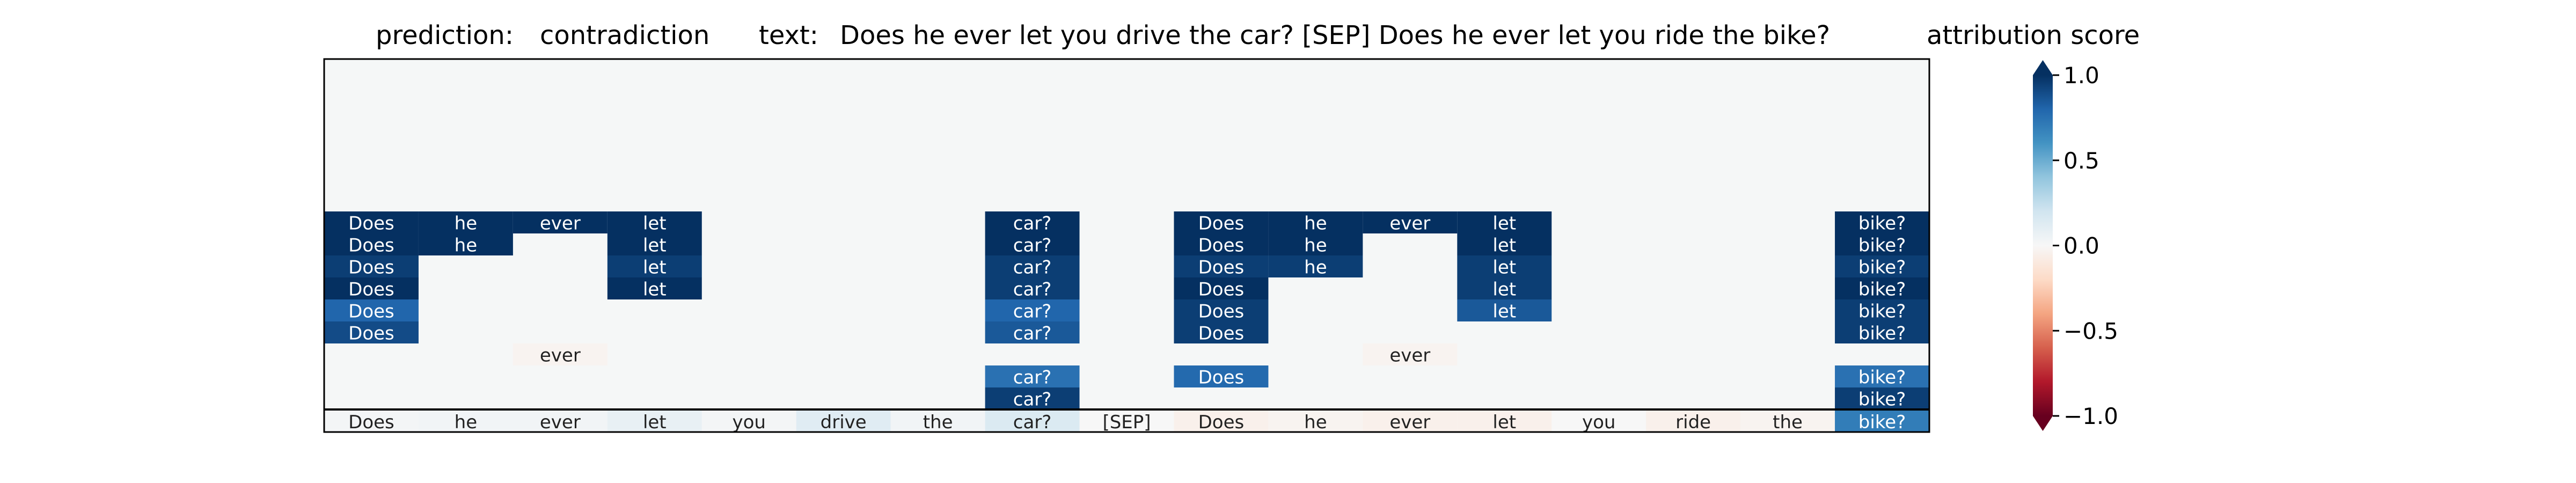 The height and width of the screenshot is (483, 2576). I want to click on token-label: ever, so click(1409, 422).